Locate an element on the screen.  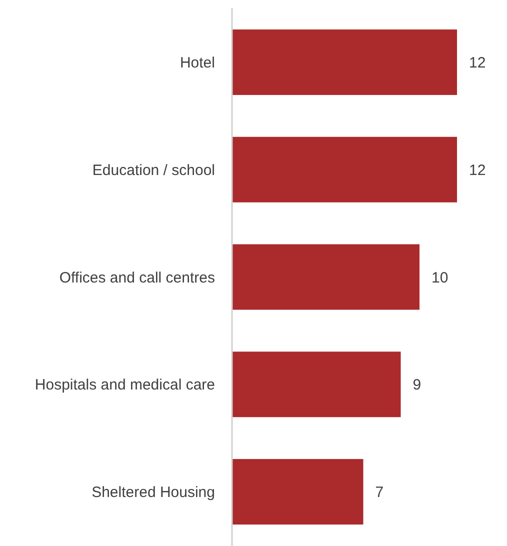
y-tick-label: Hotel is located at coordinates (197, 63).